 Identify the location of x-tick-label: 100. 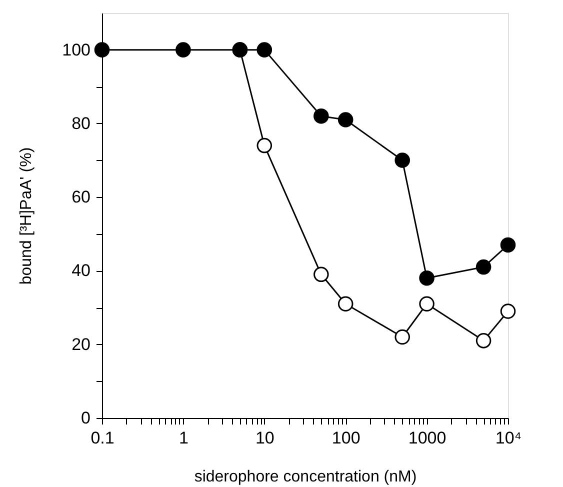
(346, 438).